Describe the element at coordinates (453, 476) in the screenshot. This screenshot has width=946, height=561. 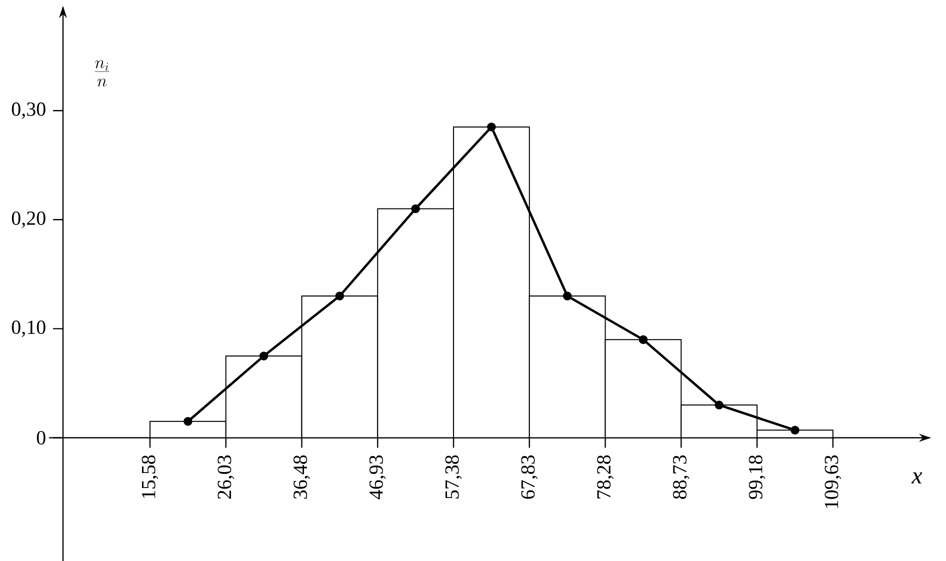
I see `x-tick-label: 57,38` at that location.